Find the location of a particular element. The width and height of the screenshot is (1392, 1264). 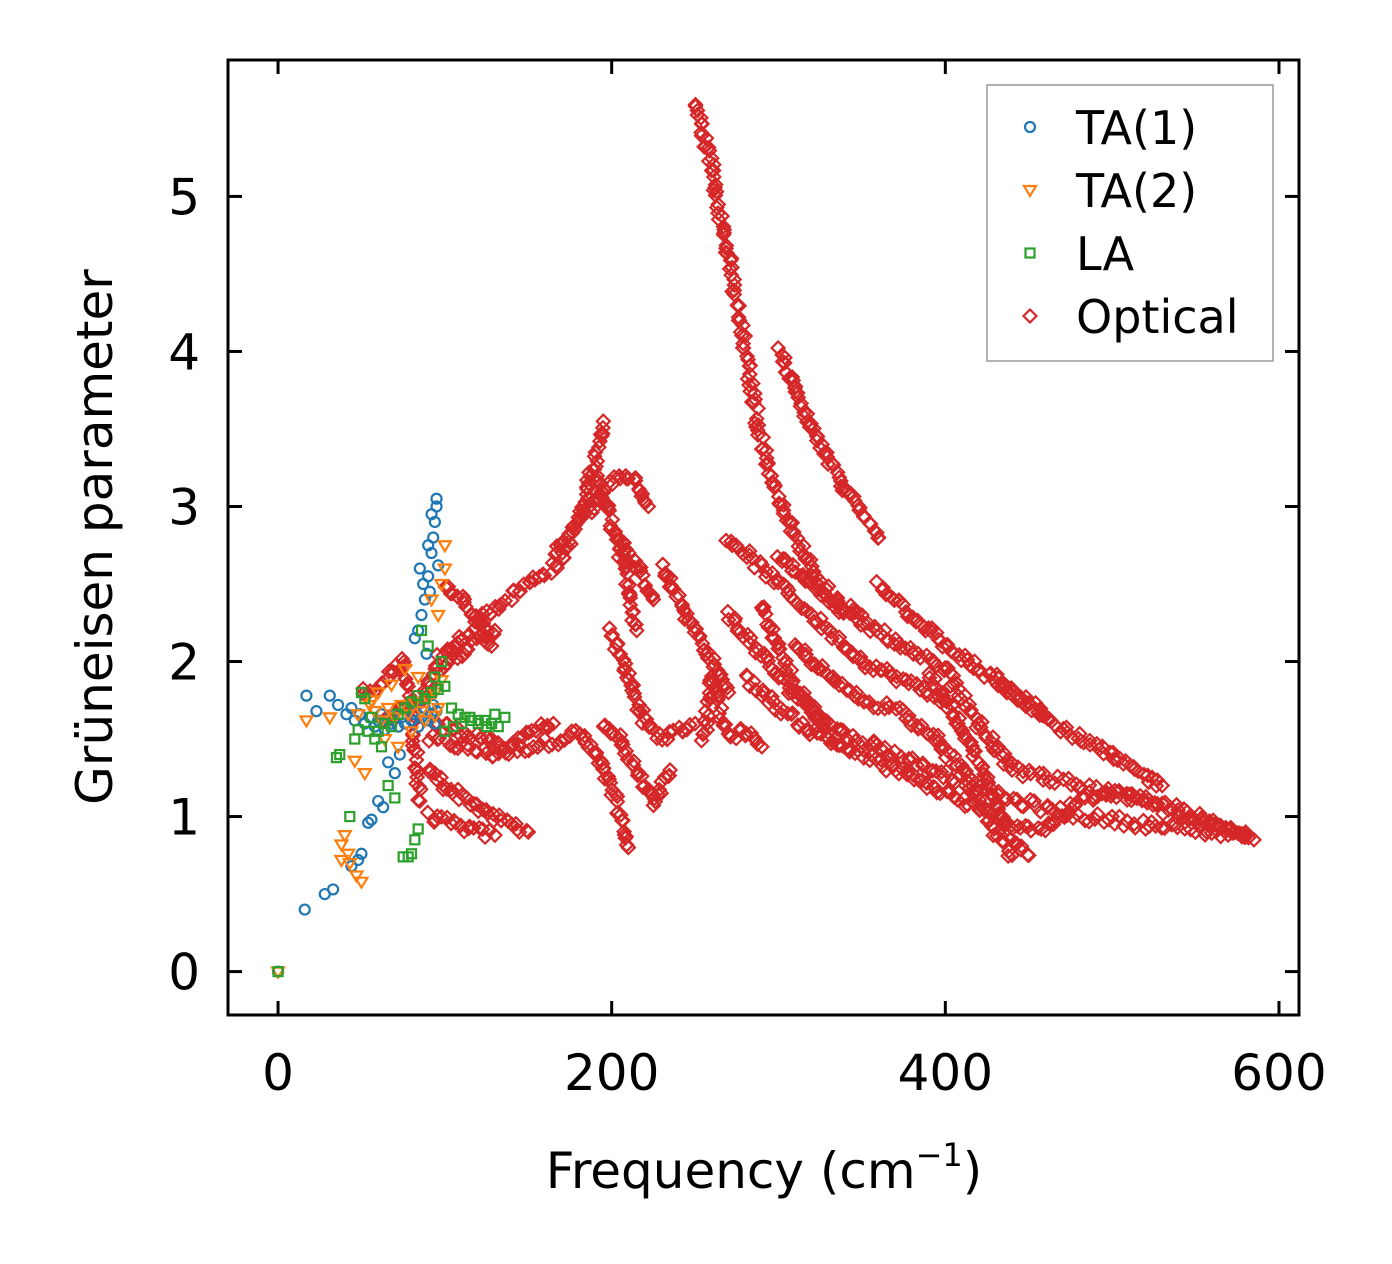

x-tick-label: 600 is located at coordinates (1278, 1073).